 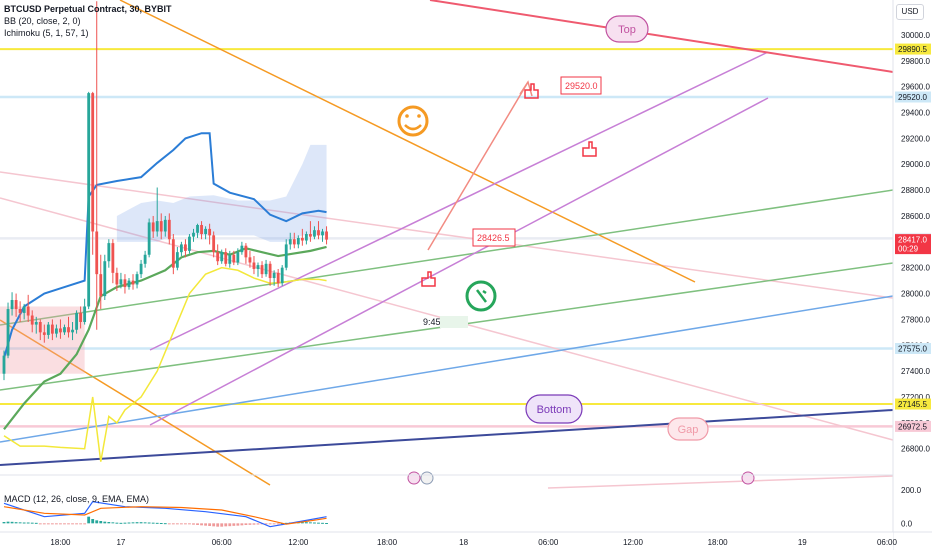 I want to click on top-annotation-bubble, so click(x=627, y=29).